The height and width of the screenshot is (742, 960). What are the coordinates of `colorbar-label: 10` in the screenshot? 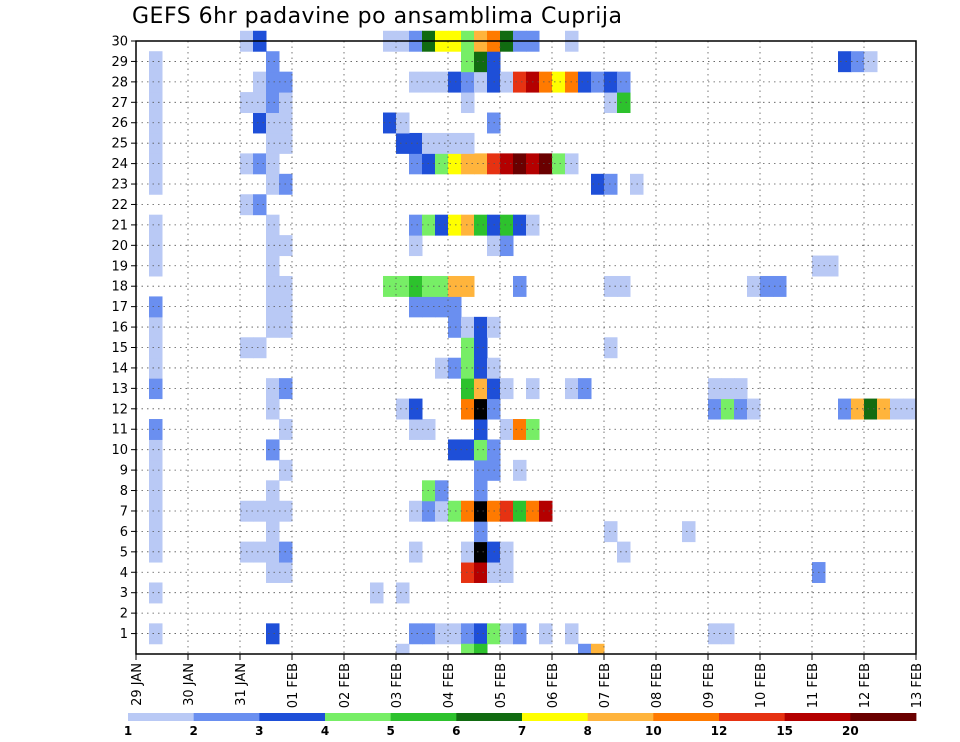 It's located at (653, 731).